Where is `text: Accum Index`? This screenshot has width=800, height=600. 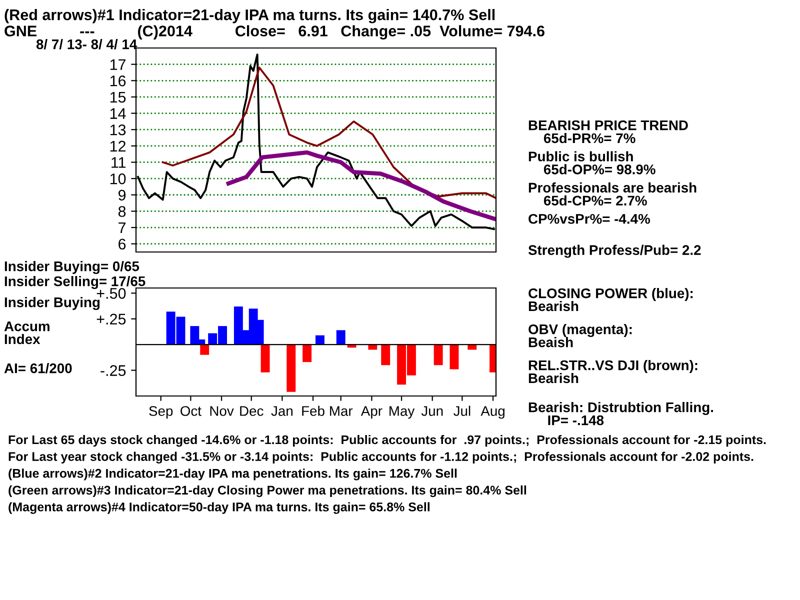
text: Accum Index is located at coordinates (27, 333).